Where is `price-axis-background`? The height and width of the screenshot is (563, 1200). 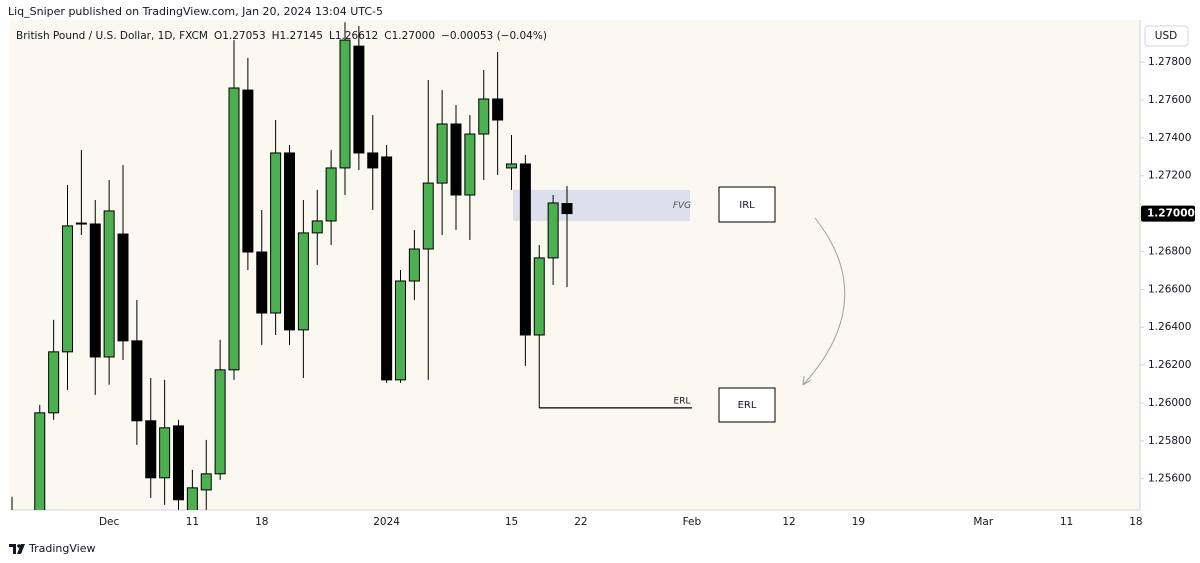
price-axis-background is located at coordinates (1170, 265).